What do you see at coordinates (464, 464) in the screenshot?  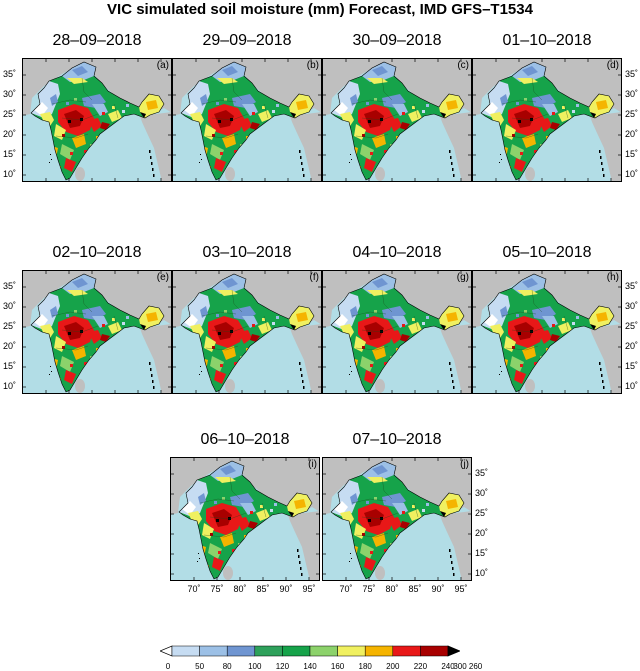 I see `panel-label: (j)` at bounding box center [464, 464].